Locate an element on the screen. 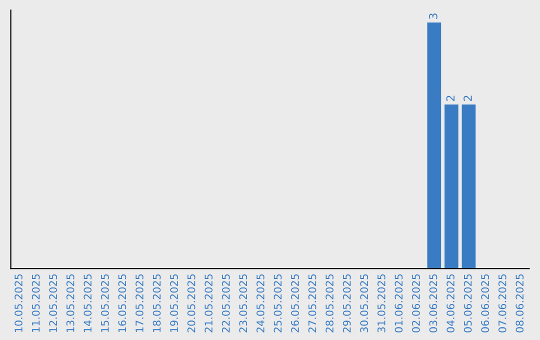 The image size is (540, 340). x-tick-label: 23.05.2025 is located at coordinates (243, 303).